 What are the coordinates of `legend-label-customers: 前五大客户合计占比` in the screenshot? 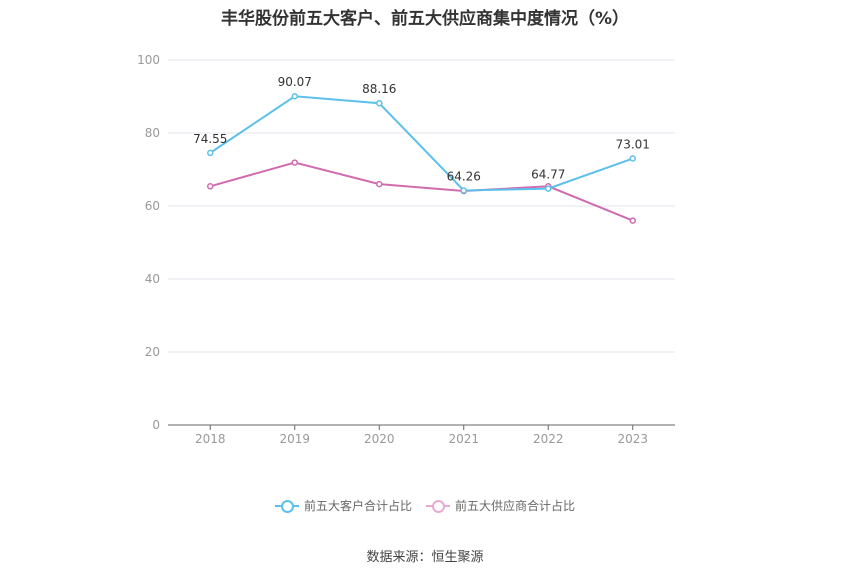 It's located at (357, 506).